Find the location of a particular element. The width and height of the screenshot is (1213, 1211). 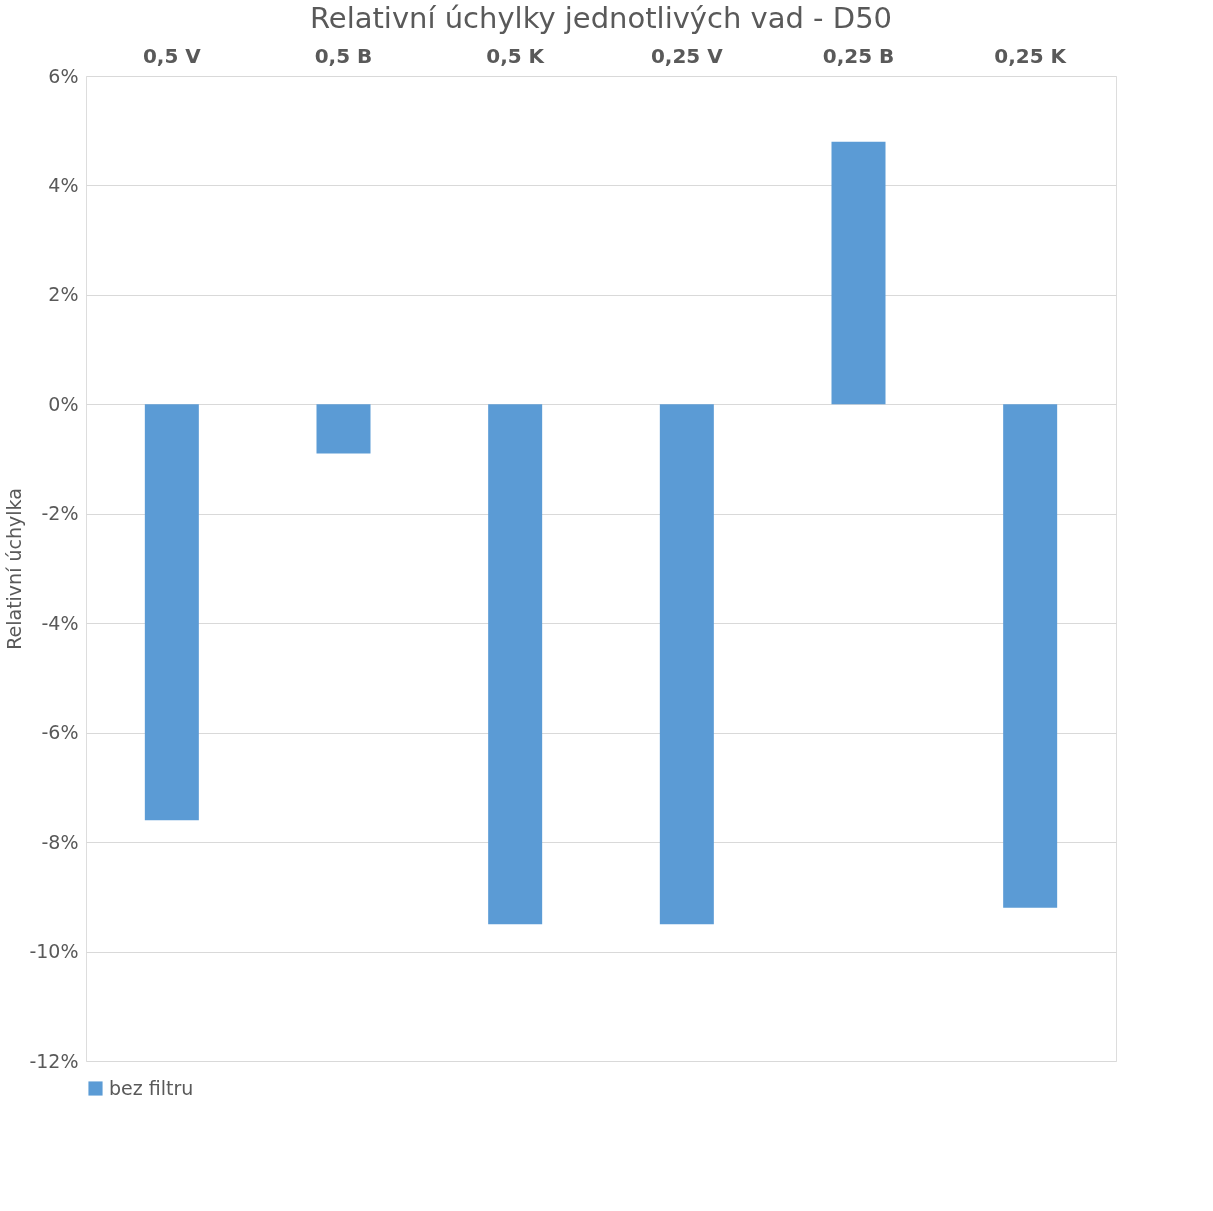

x-tick-label: 0,25 K is located at coordinates (1031, 55).